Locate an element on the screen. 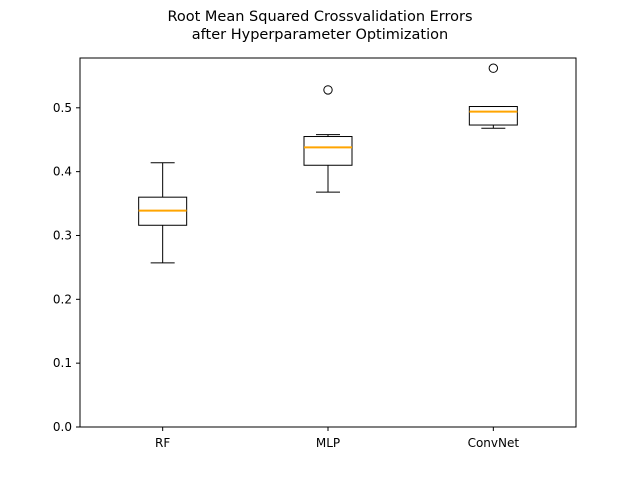 This screenshot has width=640, height=480. y-tick-label: 0.5 is located at coordinates (62, 108).